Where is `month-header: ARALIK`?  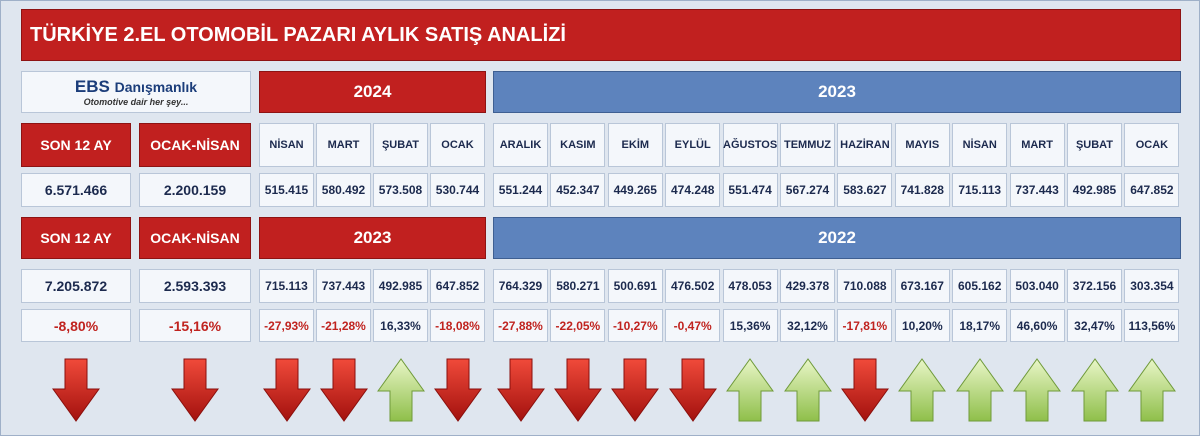 month-header: ARALIK is located at coordinates (520, 145).